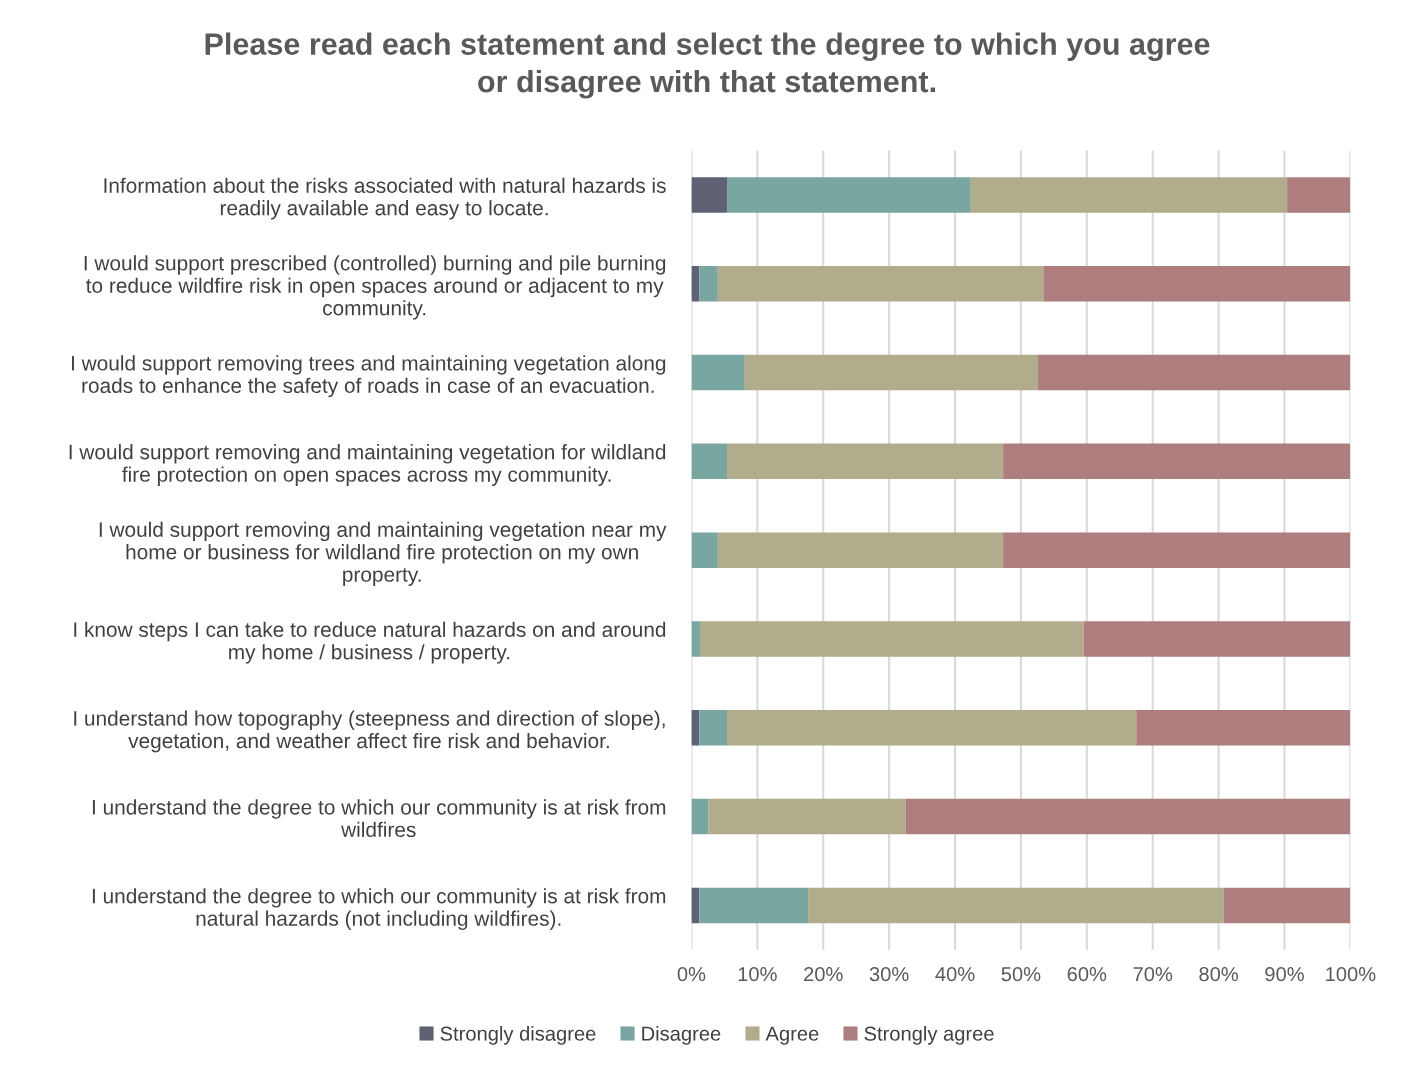  I want to click on y-tick-label: I would support removing trees and maintaining vegetation along roads to enhance the safety of roads in case of an evacuation., so click(368, 376).